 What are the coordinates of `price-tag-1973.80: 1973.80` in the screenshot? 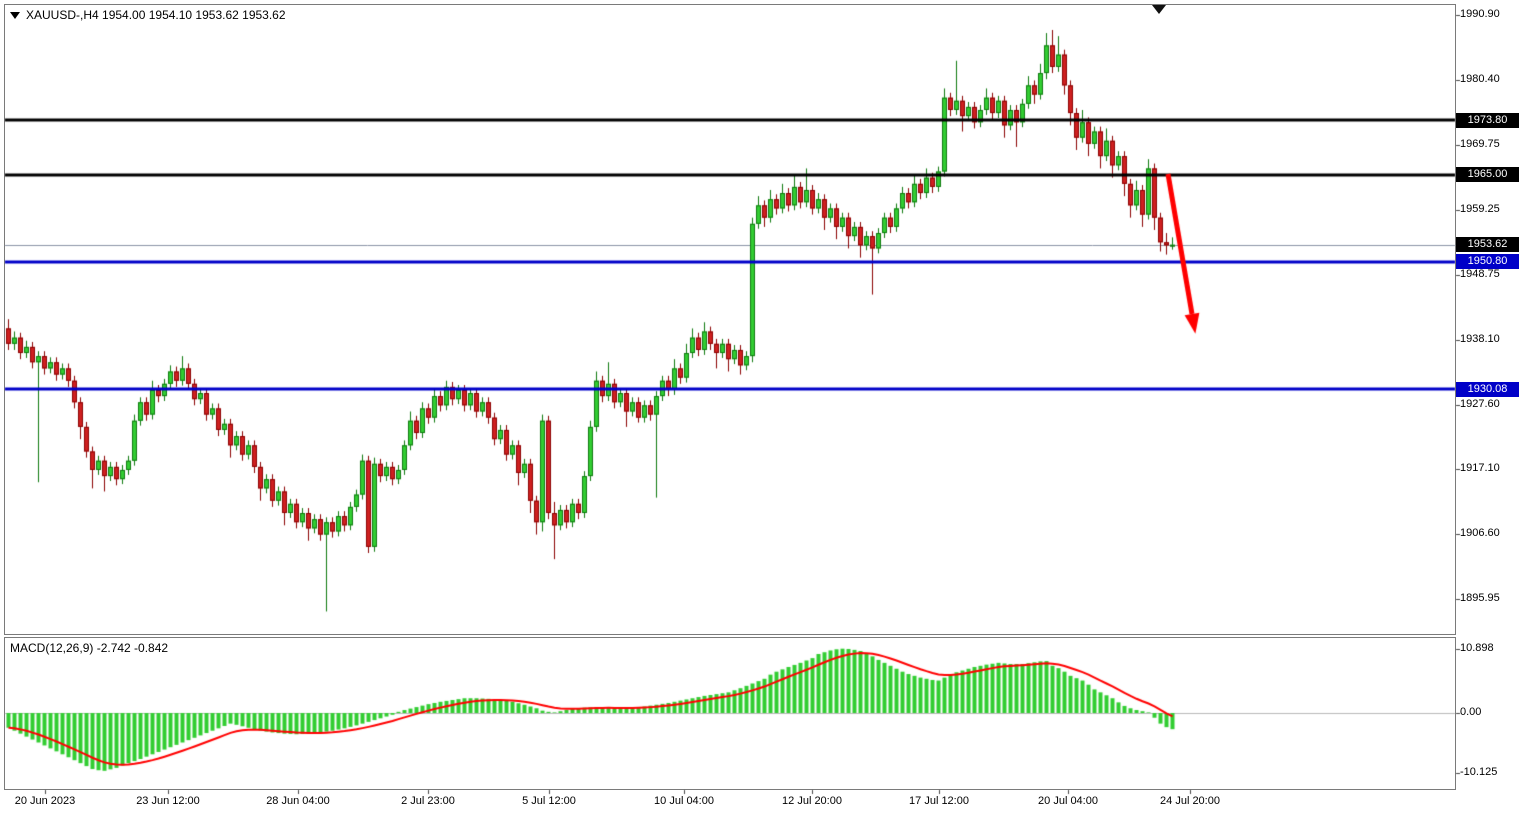 It's located at (1487, 120).